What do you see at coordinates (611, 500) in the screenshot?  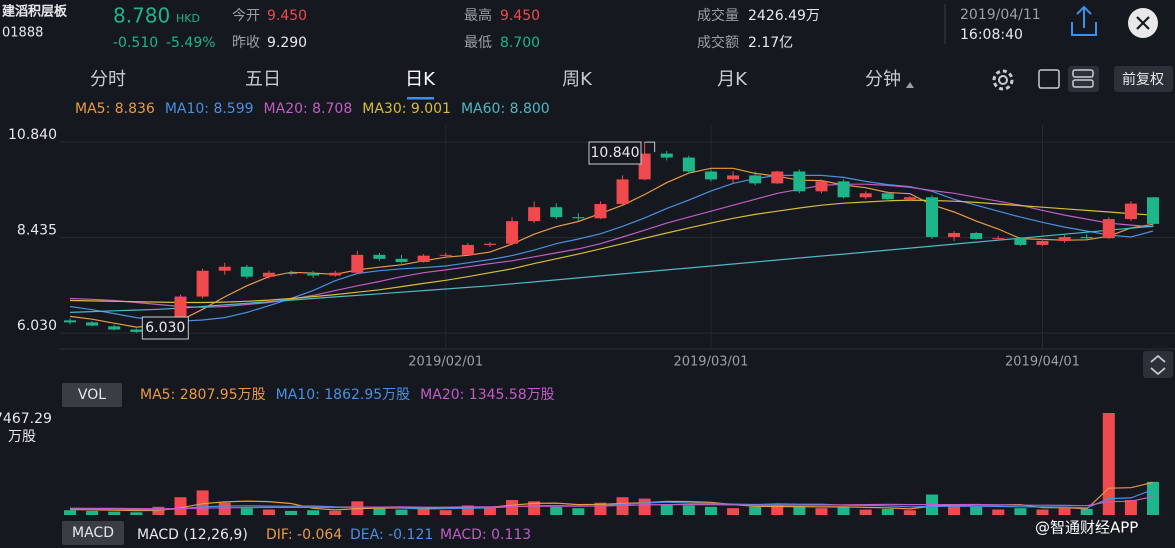 I see `vol-ma-line` at bounding box center [611, 500].